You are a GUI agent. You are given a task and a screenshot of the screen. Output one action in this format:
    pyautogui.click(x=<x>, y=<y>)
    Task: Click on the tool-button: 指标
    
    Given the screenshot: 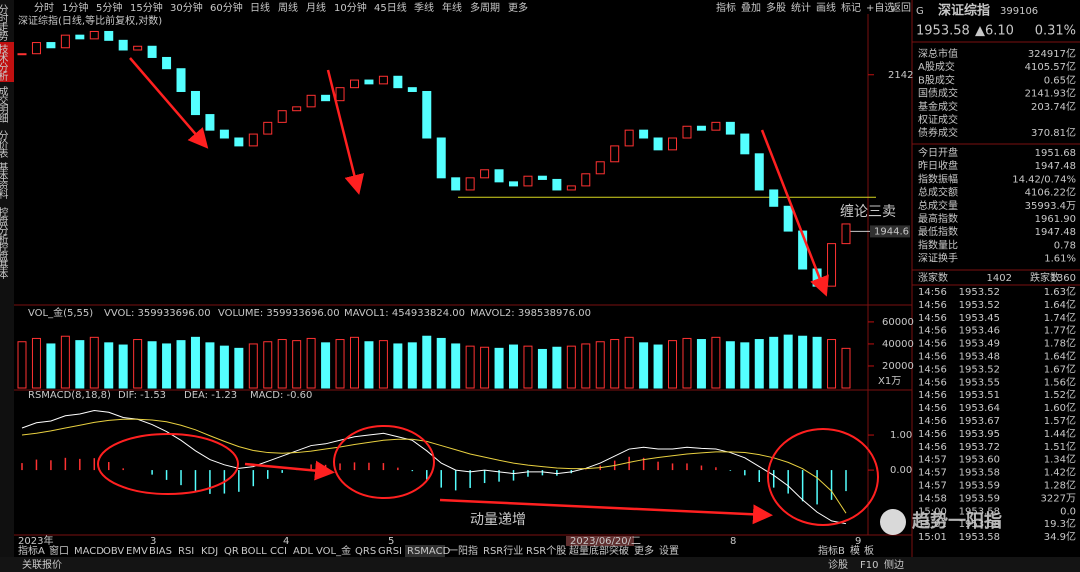 What is the action you would take?
    pyautogui.click(x=726, y=7)
    